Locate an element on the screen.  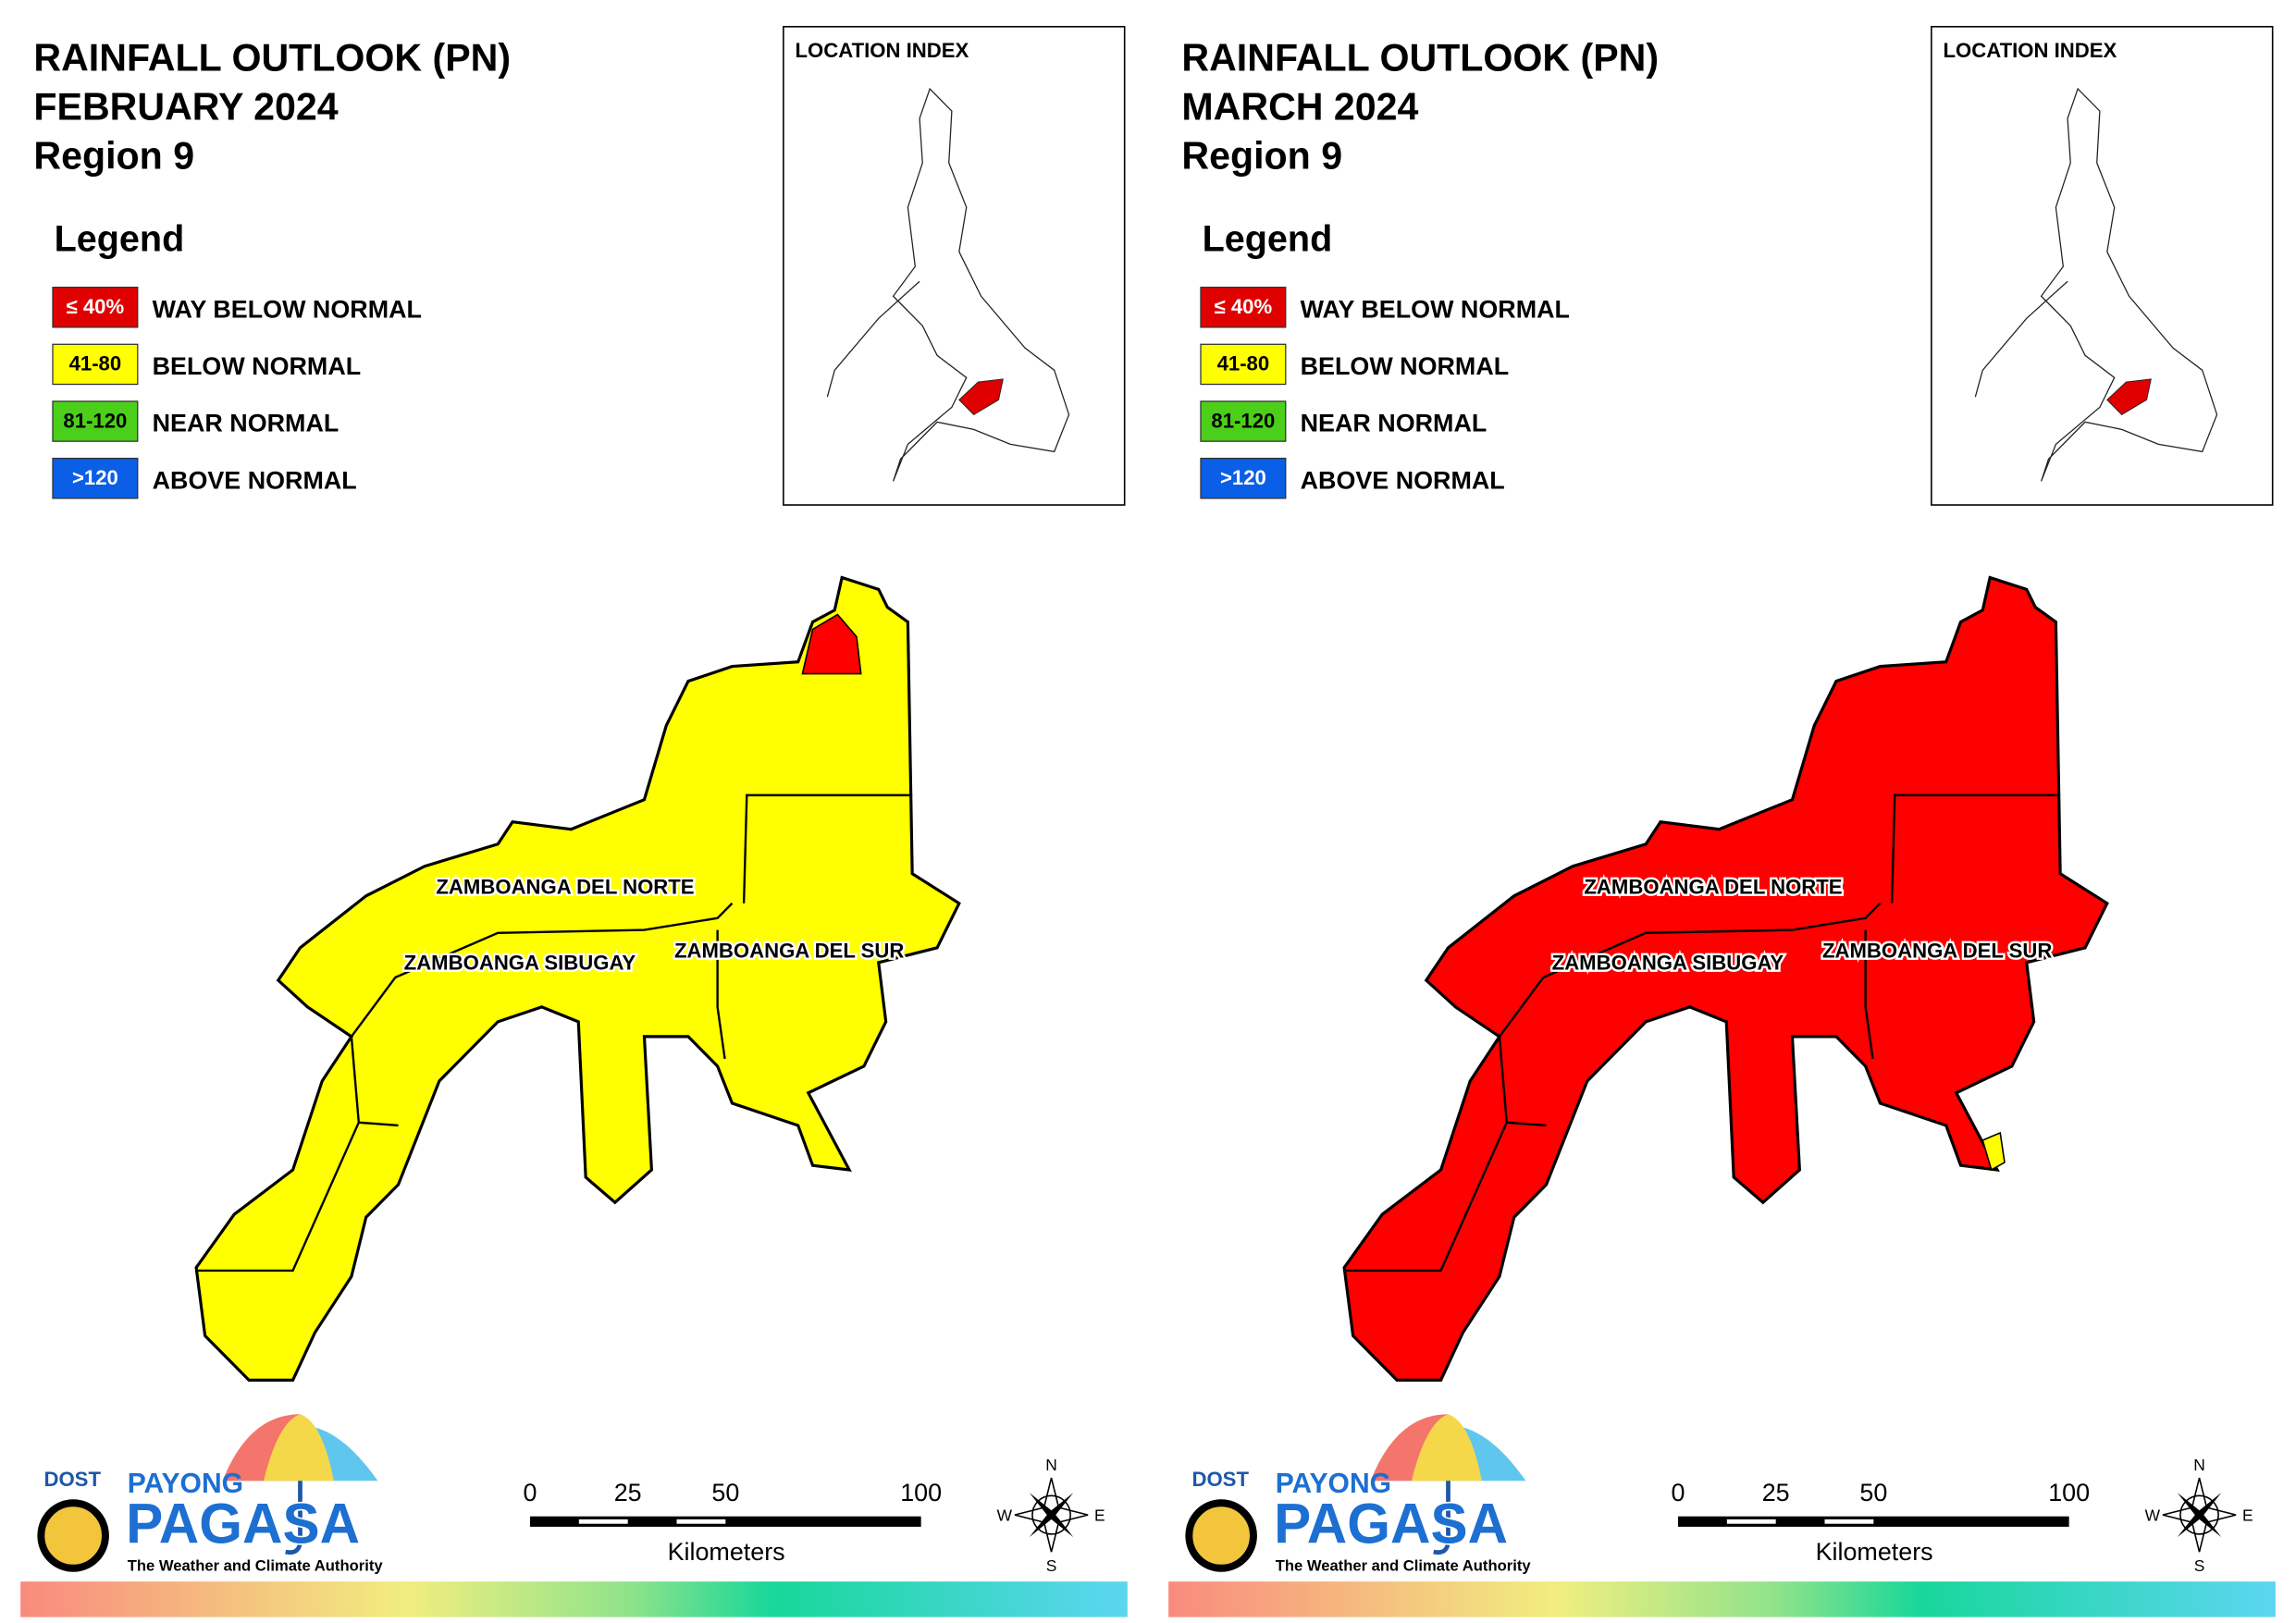
title-line: FEBRUARY 2024 is located at coordinates (185, 106).